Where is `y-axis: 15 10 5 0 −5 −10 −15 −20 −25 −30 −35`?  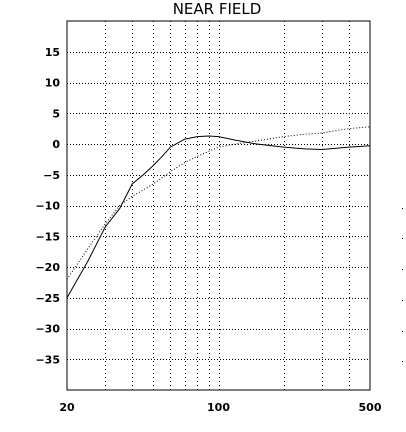
y-axis: 15 10 5 0 −5 −10 −15 −20 −25 −30 −35 is located at coordinates (47, 206).